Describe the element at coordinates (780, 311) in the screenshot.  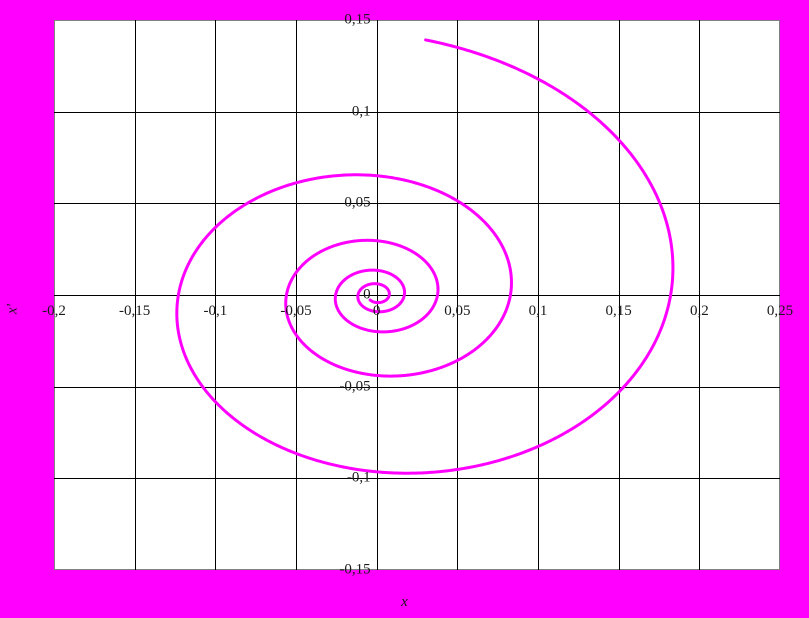
I see `x-tick-label: 0,25` at that location.